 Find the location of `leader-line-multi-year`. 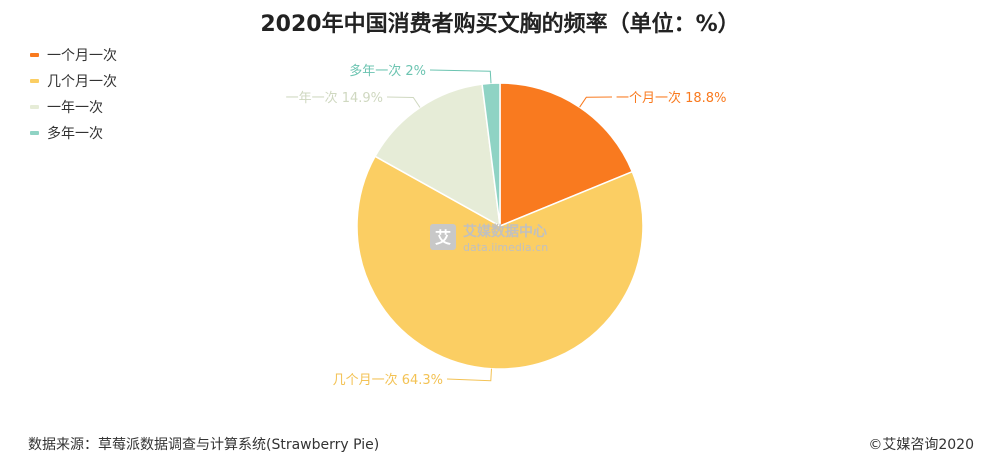

leader-line-multi-year is located at coordinates (460, 76).